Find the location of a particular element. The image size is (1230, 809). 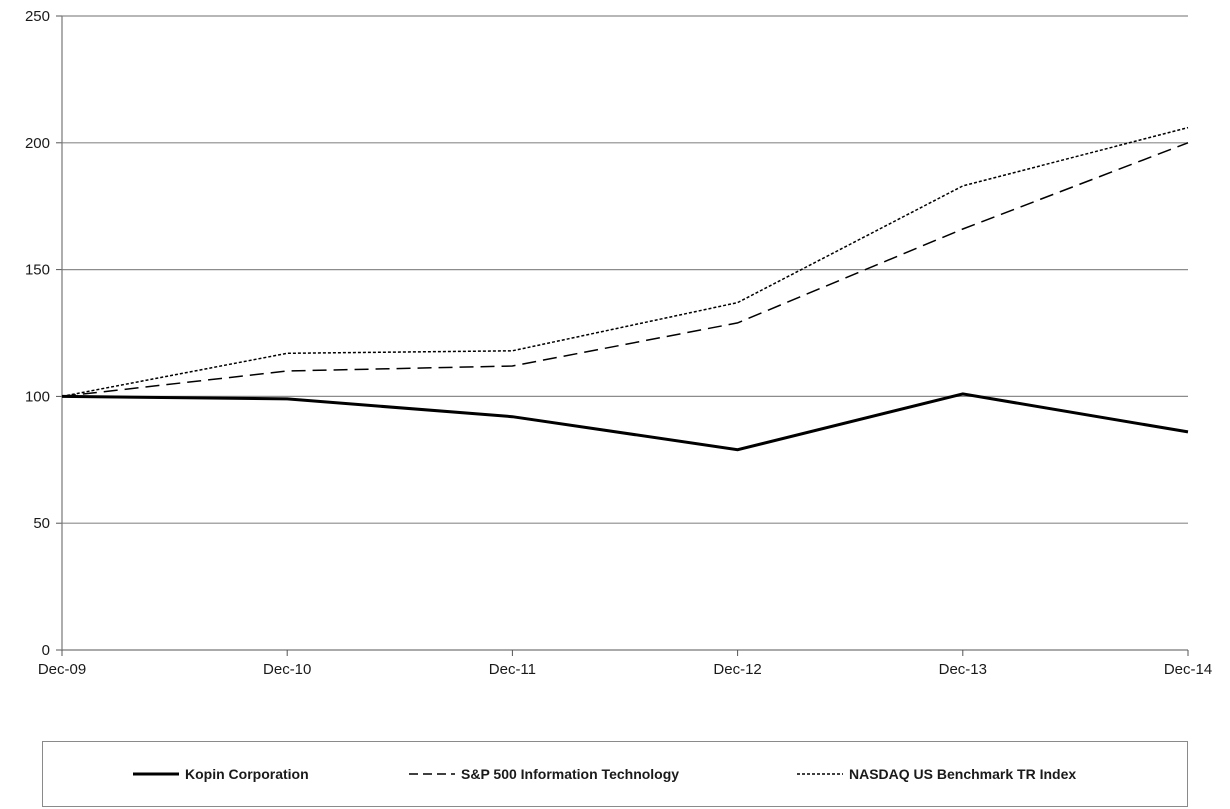

y-tick-label: 150 is located at coordinates (37, 270).